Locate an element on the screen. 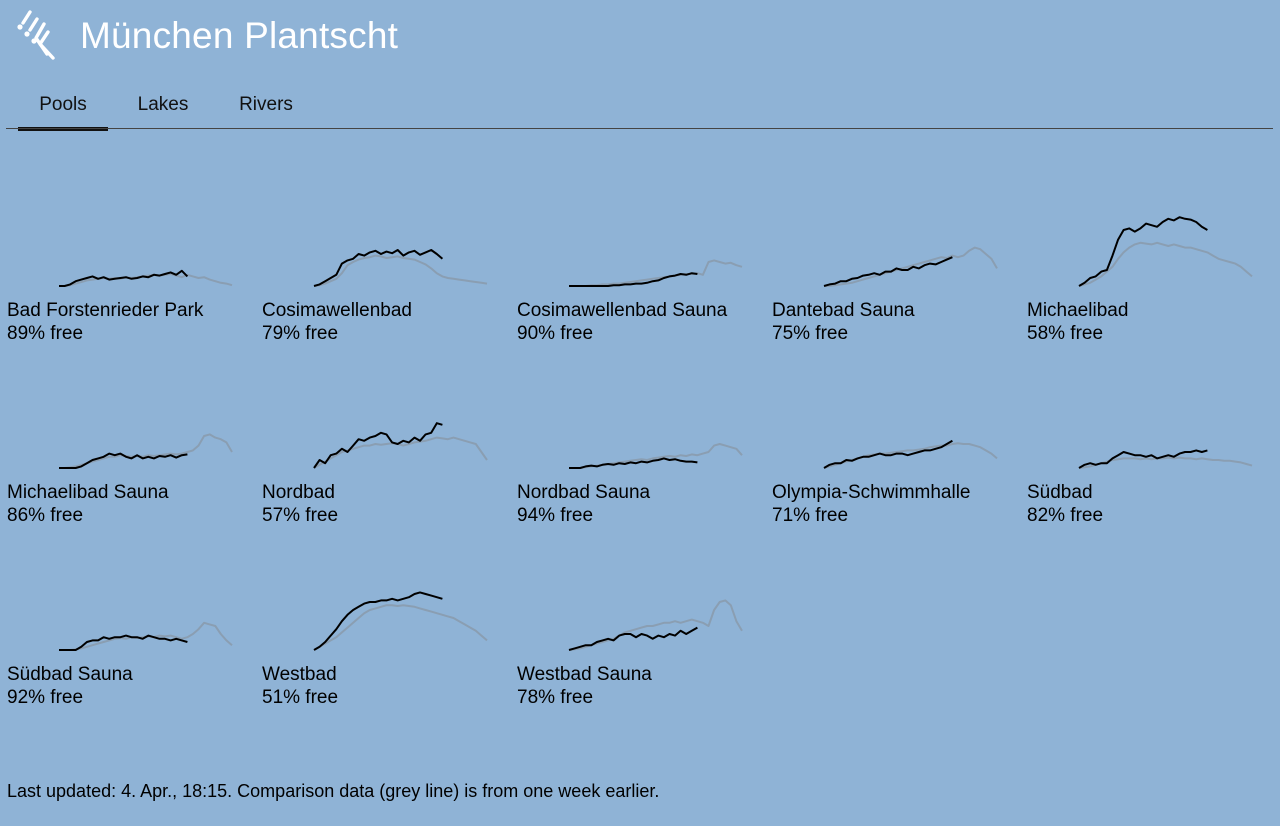  pool-name: Nordbad is located at coordinates (298, 492).